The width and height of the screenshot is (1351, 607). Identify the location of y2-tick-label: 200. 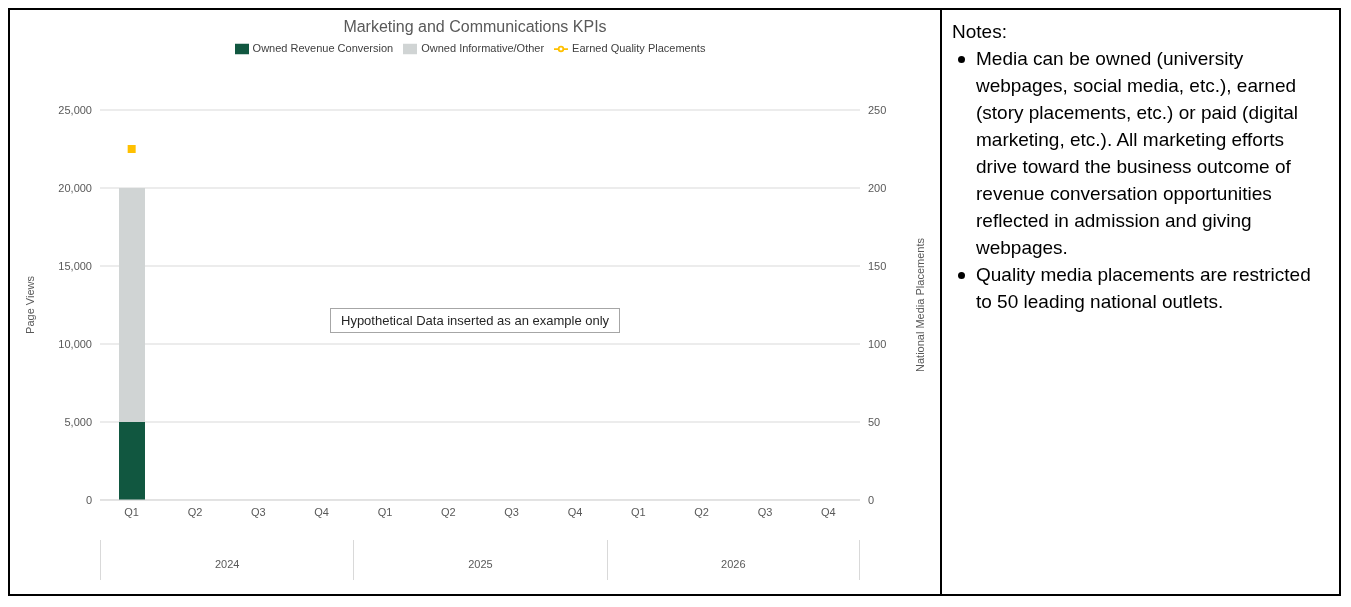
(877, 187).